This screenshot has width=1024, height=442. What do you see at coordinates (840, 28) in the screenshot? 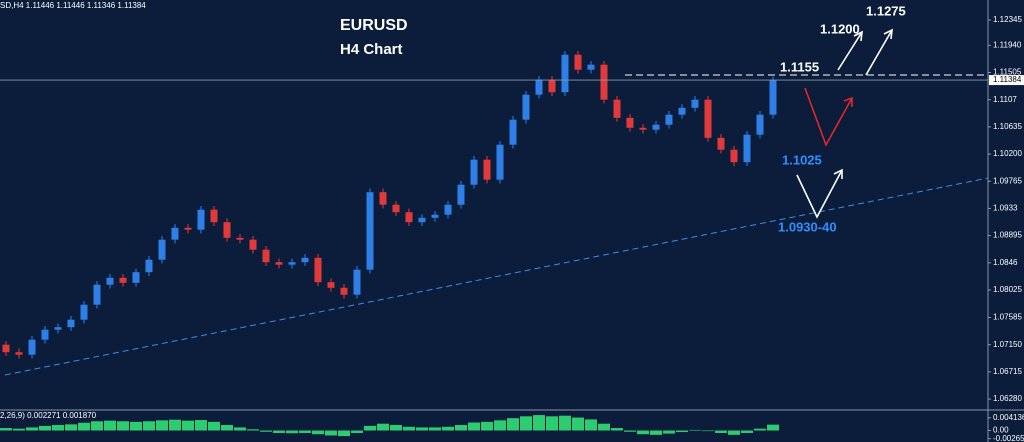
I see `annotation: 1.1200` at bounding box center [840, 28].